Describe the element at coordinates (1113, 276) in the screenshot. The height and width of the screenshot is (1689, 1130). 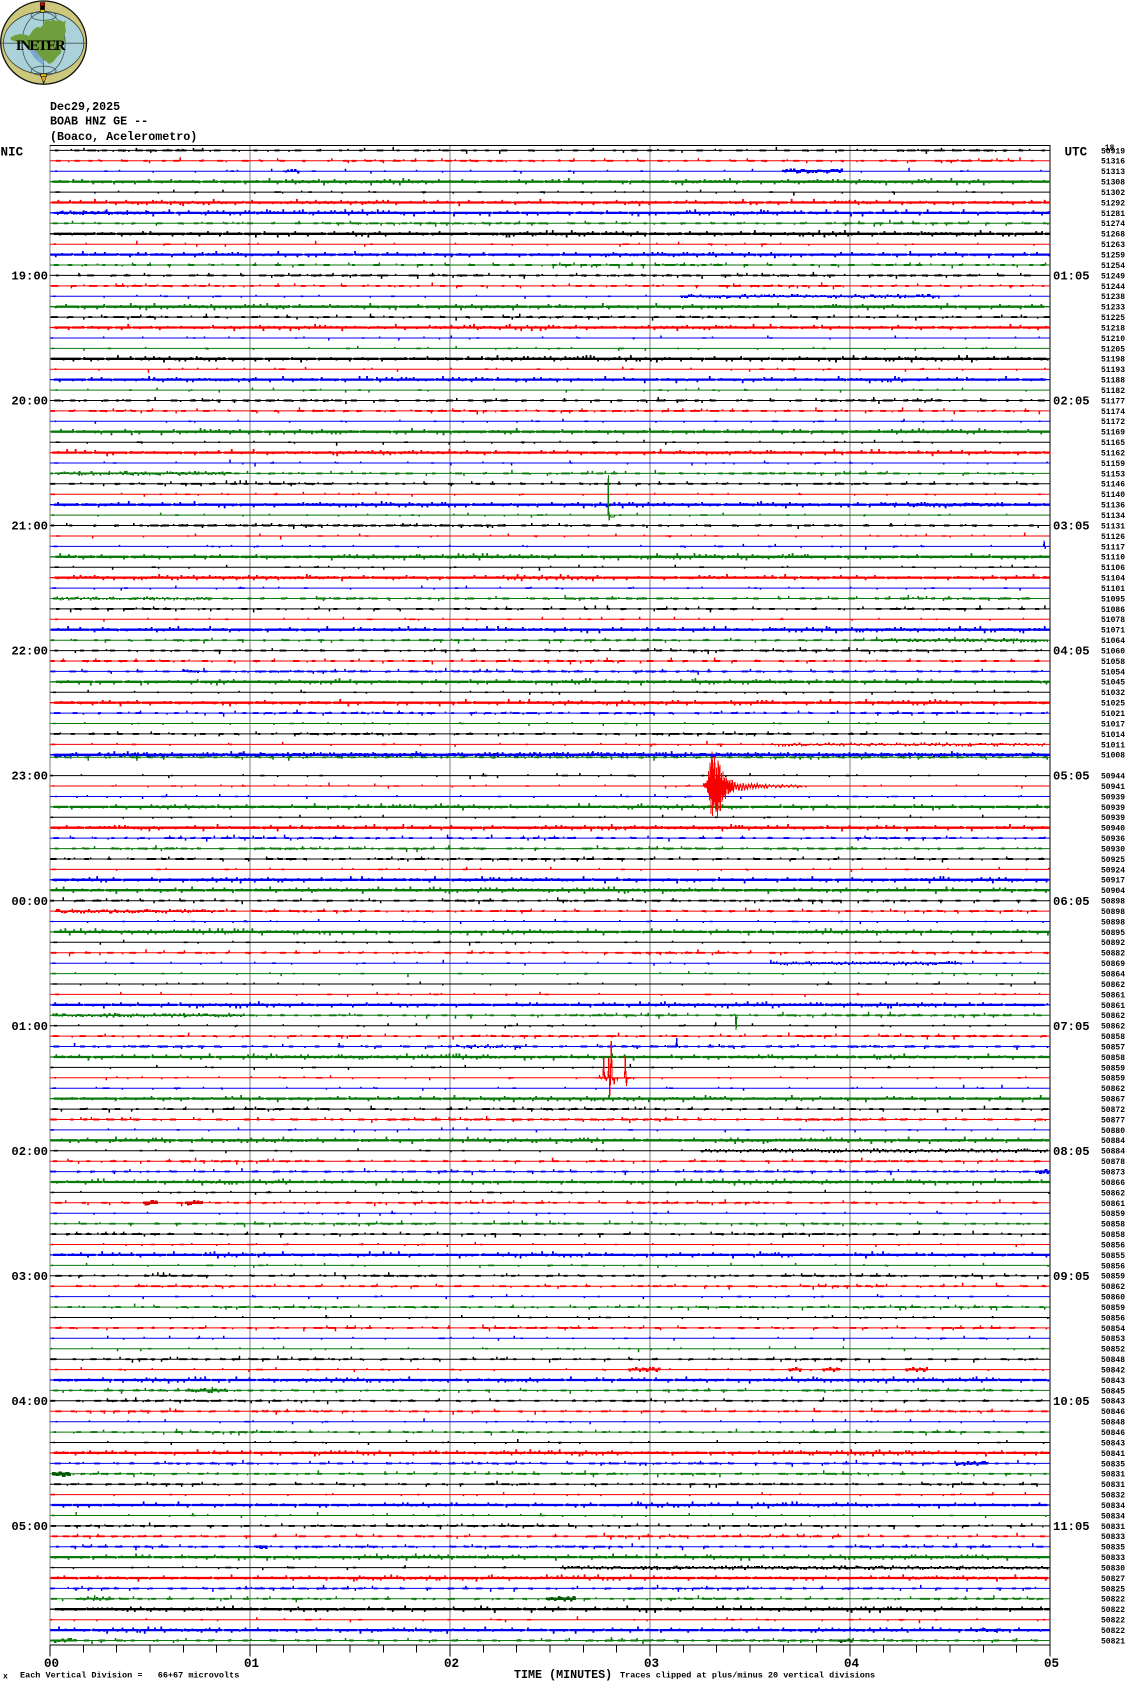
I see `svg-text: 51249` at that location.